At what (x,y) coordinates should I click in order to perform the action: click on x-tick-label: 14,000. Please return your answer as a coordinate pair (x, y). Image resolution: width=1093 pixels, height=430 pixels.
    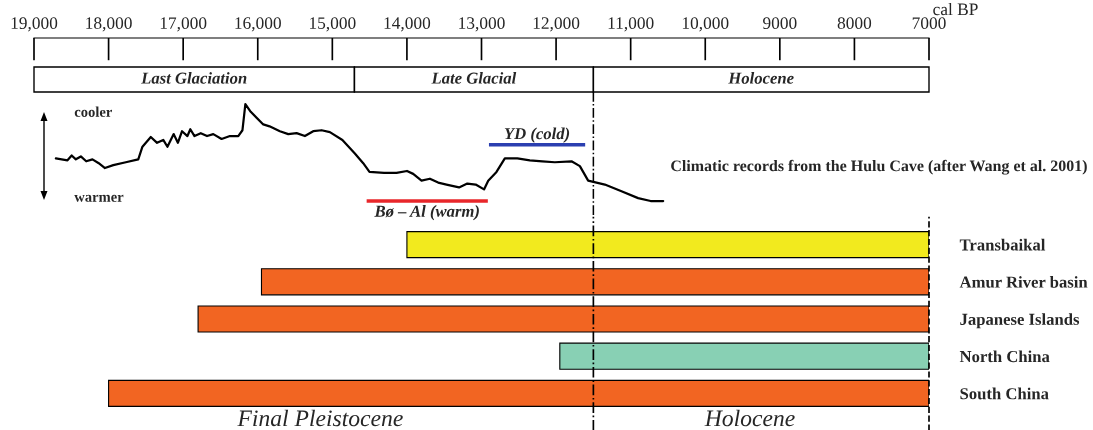
    Looking at the image, I should click on (407, 24).